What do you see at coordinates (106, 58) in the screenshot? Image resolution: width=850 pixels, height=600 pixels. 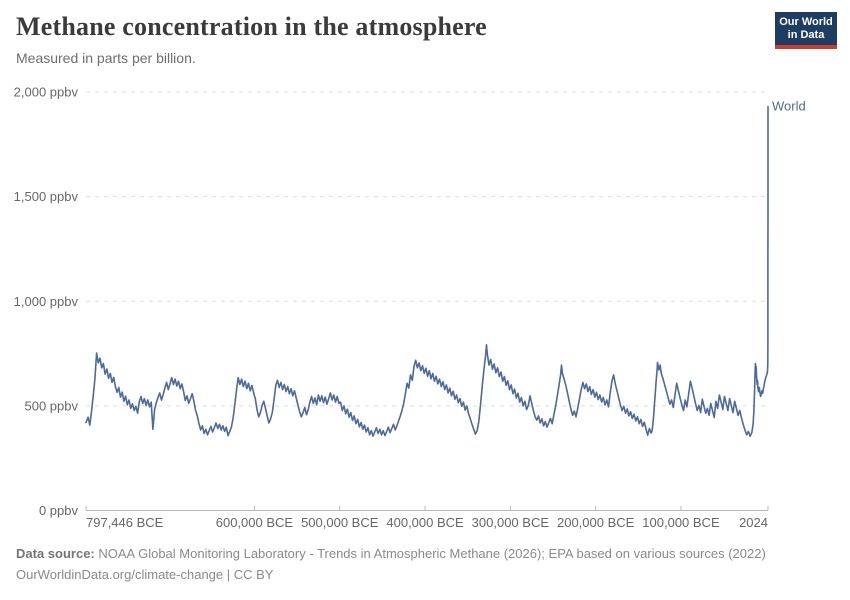 I see `chart-subtitle: Measured in parts per billion.` at bounding box center [106, 58].